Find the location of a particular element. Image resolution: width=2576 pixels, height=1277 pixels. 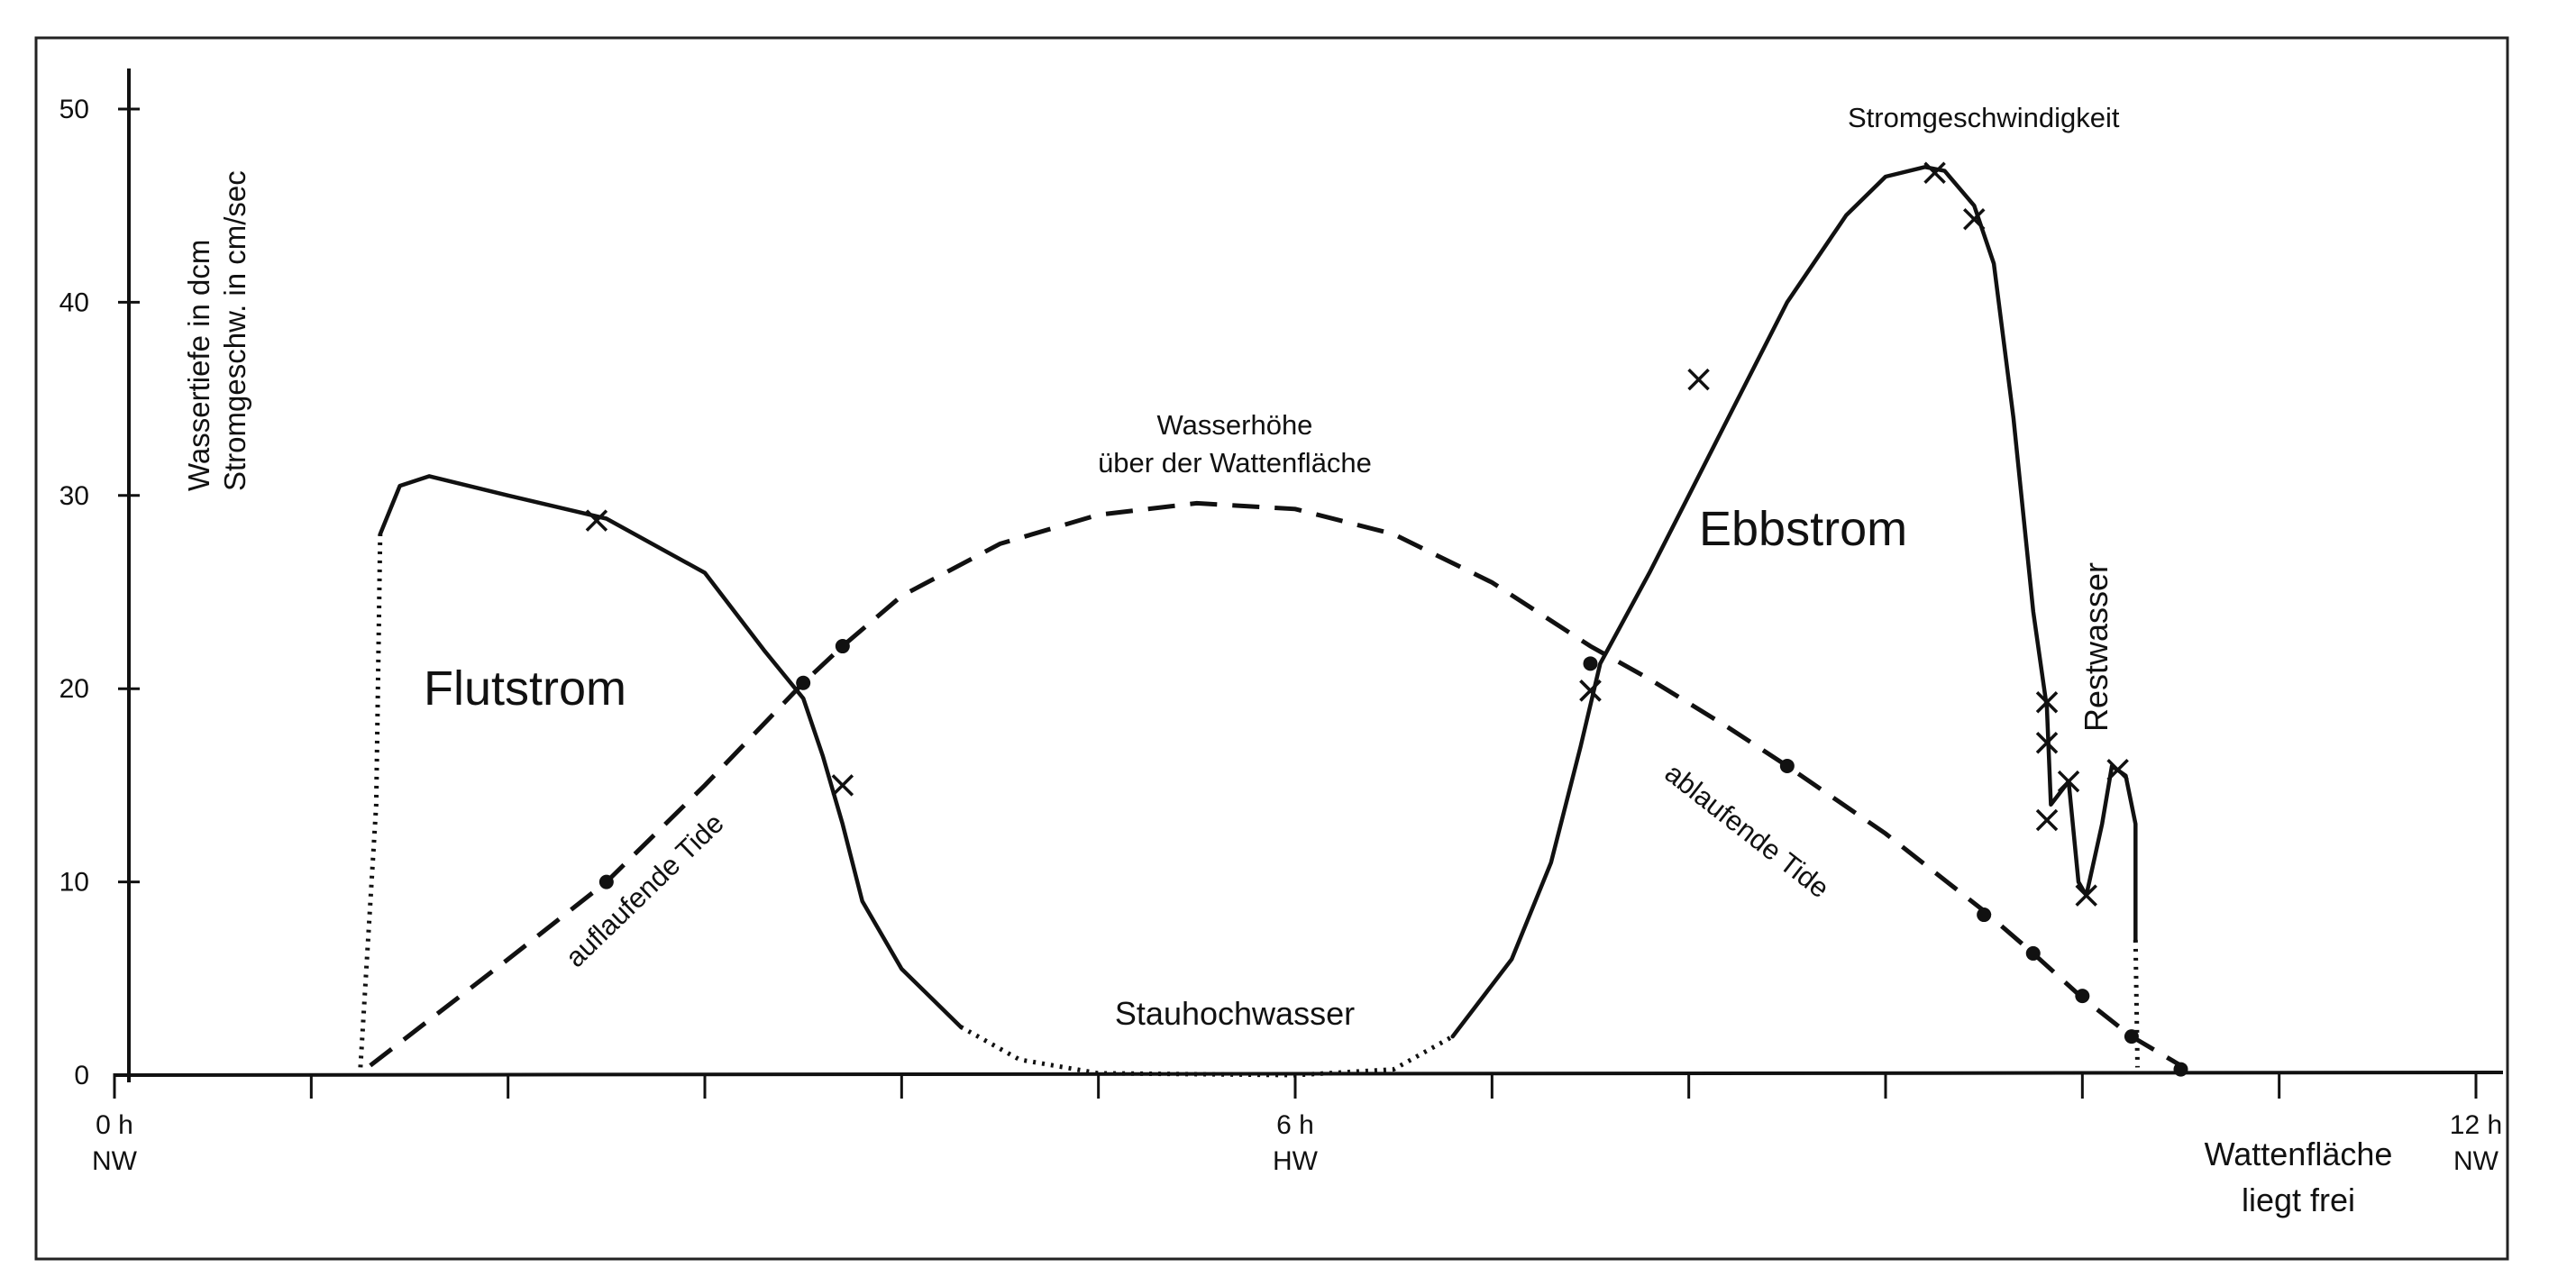

y-axis-title-line2: Stromgeschw. in cm/sec is located at coordinates (235, 330).